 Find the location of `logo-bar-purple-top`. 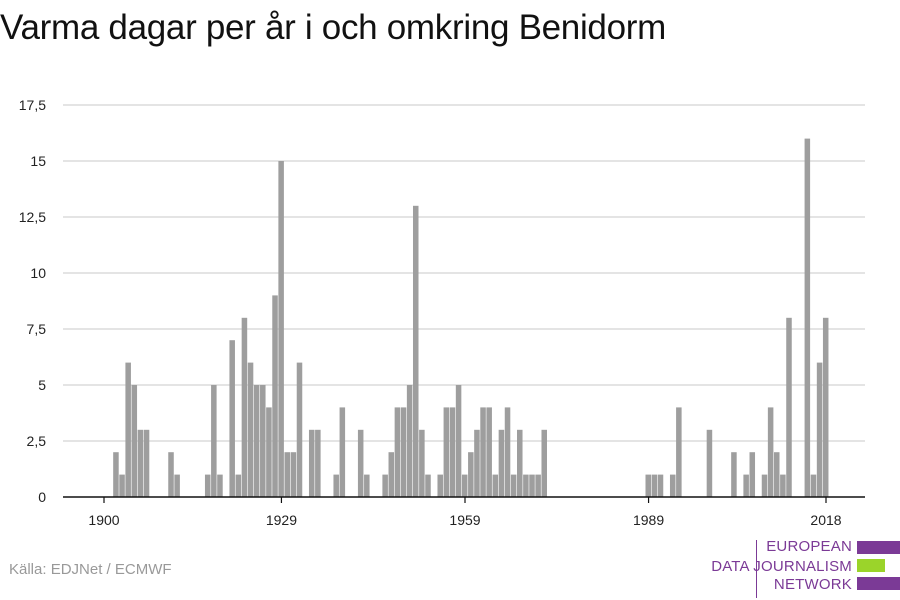

logo-bar-purple-top is located at coordinates (878, 547).